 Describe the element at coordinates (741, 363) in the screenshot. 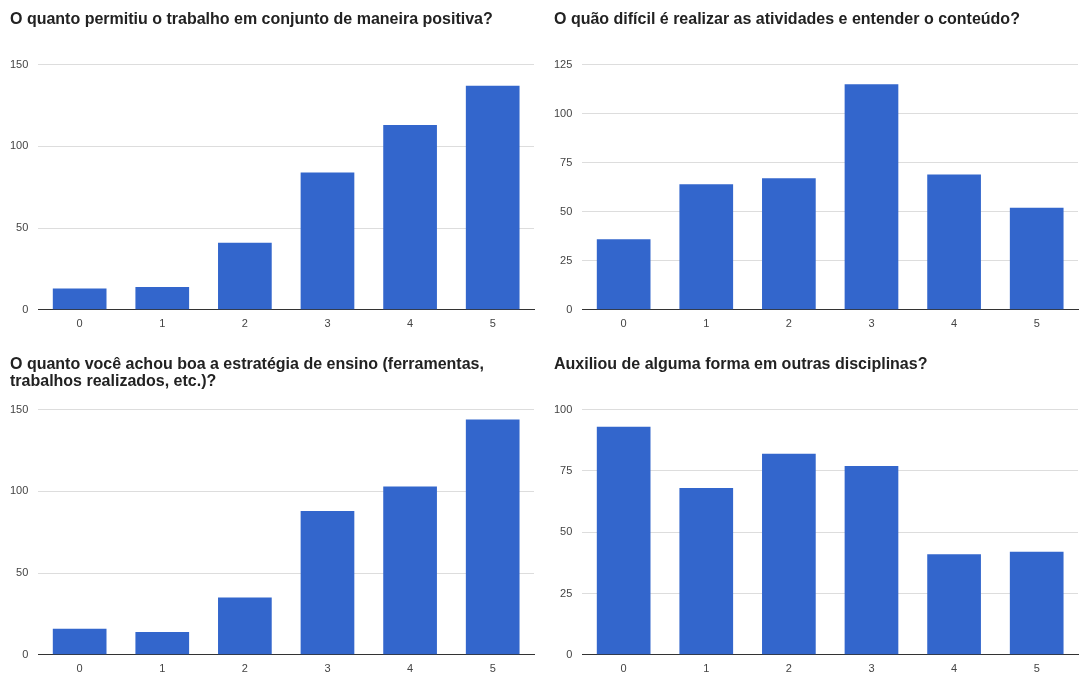

I see `chart-title: Auxiliou de alguma forma em outras disciplinas?` at that location.